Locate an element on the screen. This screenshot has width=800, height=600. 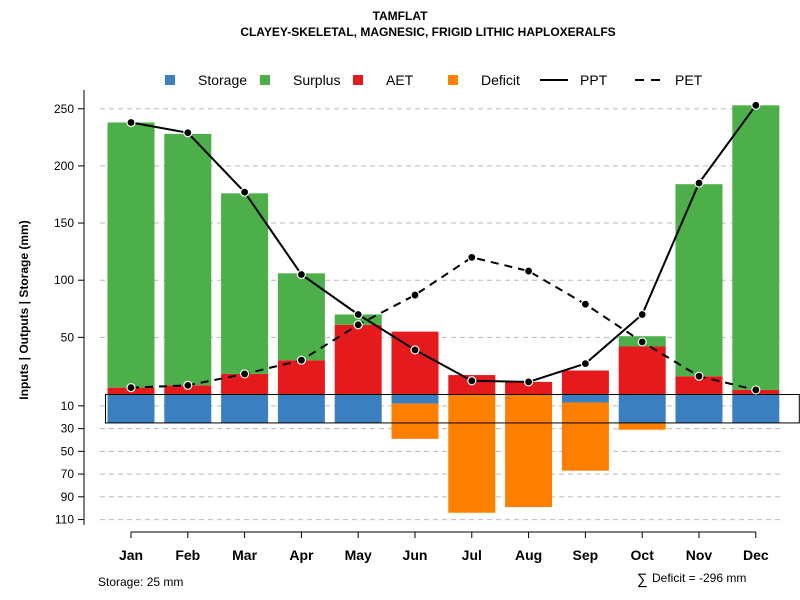
x-tick-label: Aug is located at coordinates (528, 555).